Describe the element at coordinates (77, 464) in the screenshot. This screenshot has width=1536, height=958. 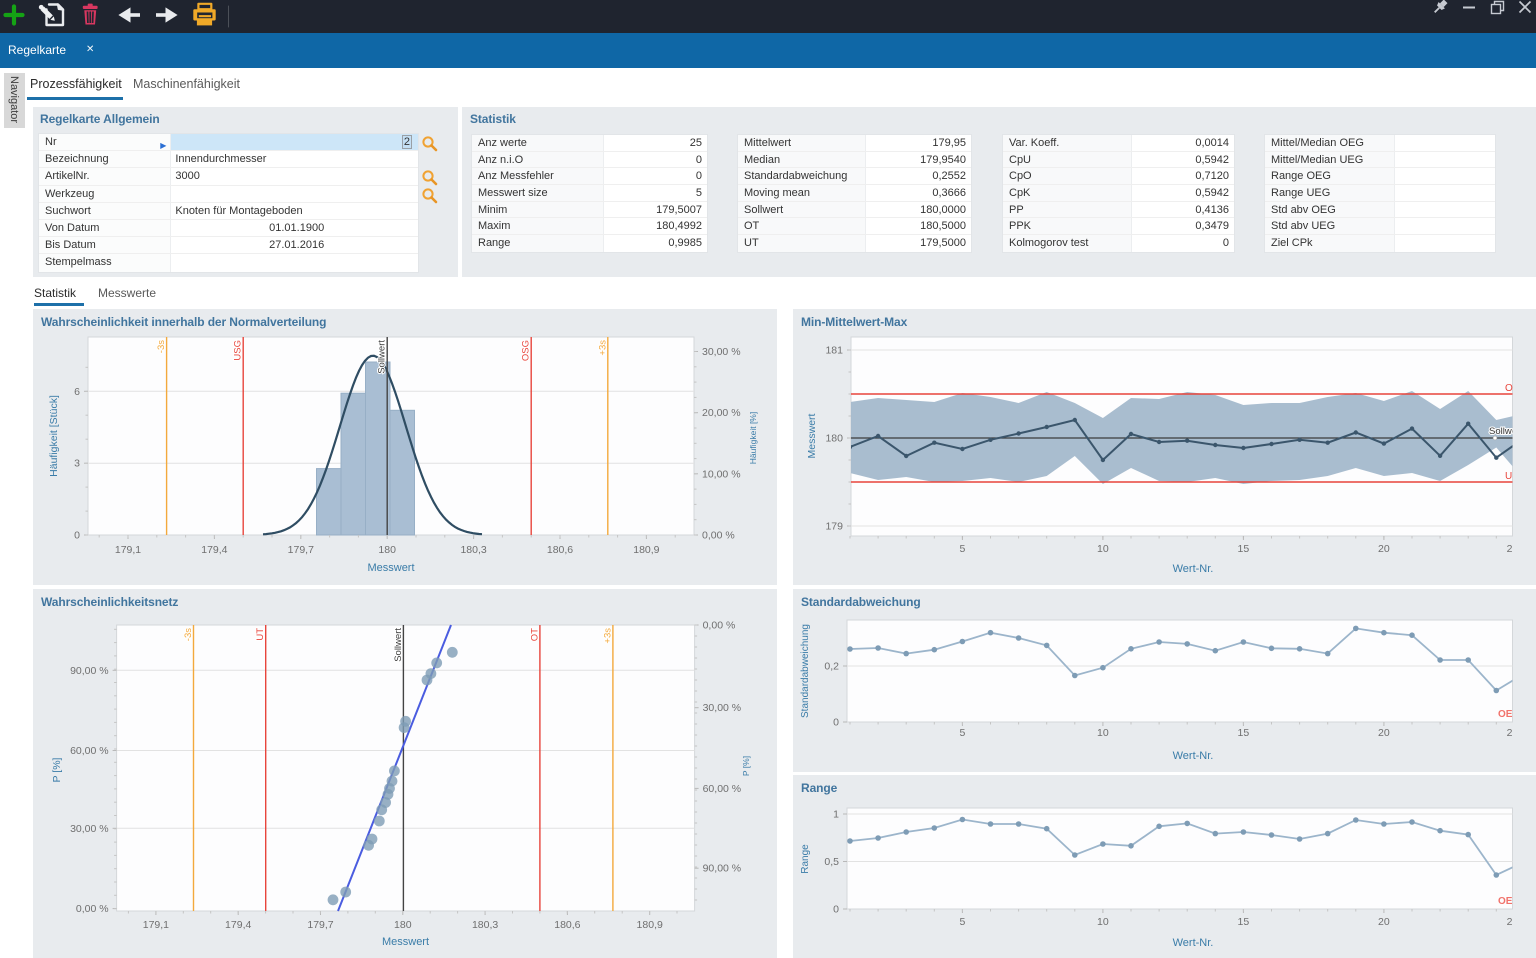
I see `svg-text: 3` at that location.